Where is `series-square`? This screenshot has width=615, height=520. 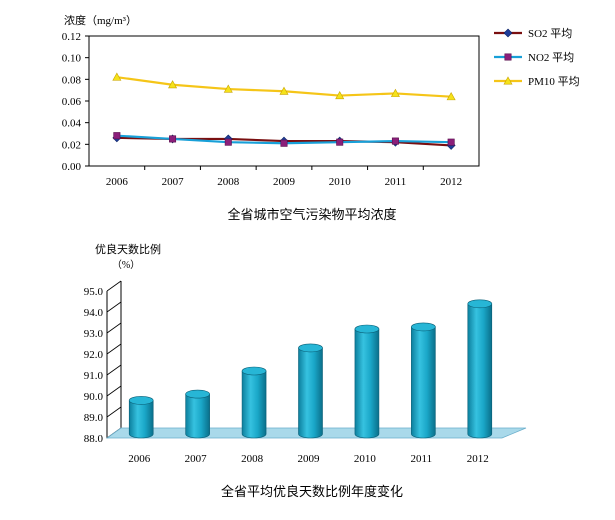 series-square is located at coordinates (284, 139).